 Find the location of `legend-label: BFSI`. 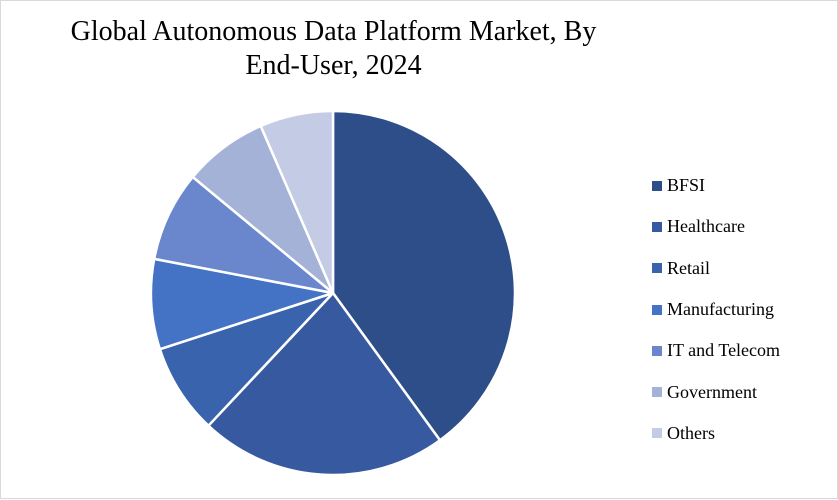

legend-label: BFSI is located at coordinates (686, 185).